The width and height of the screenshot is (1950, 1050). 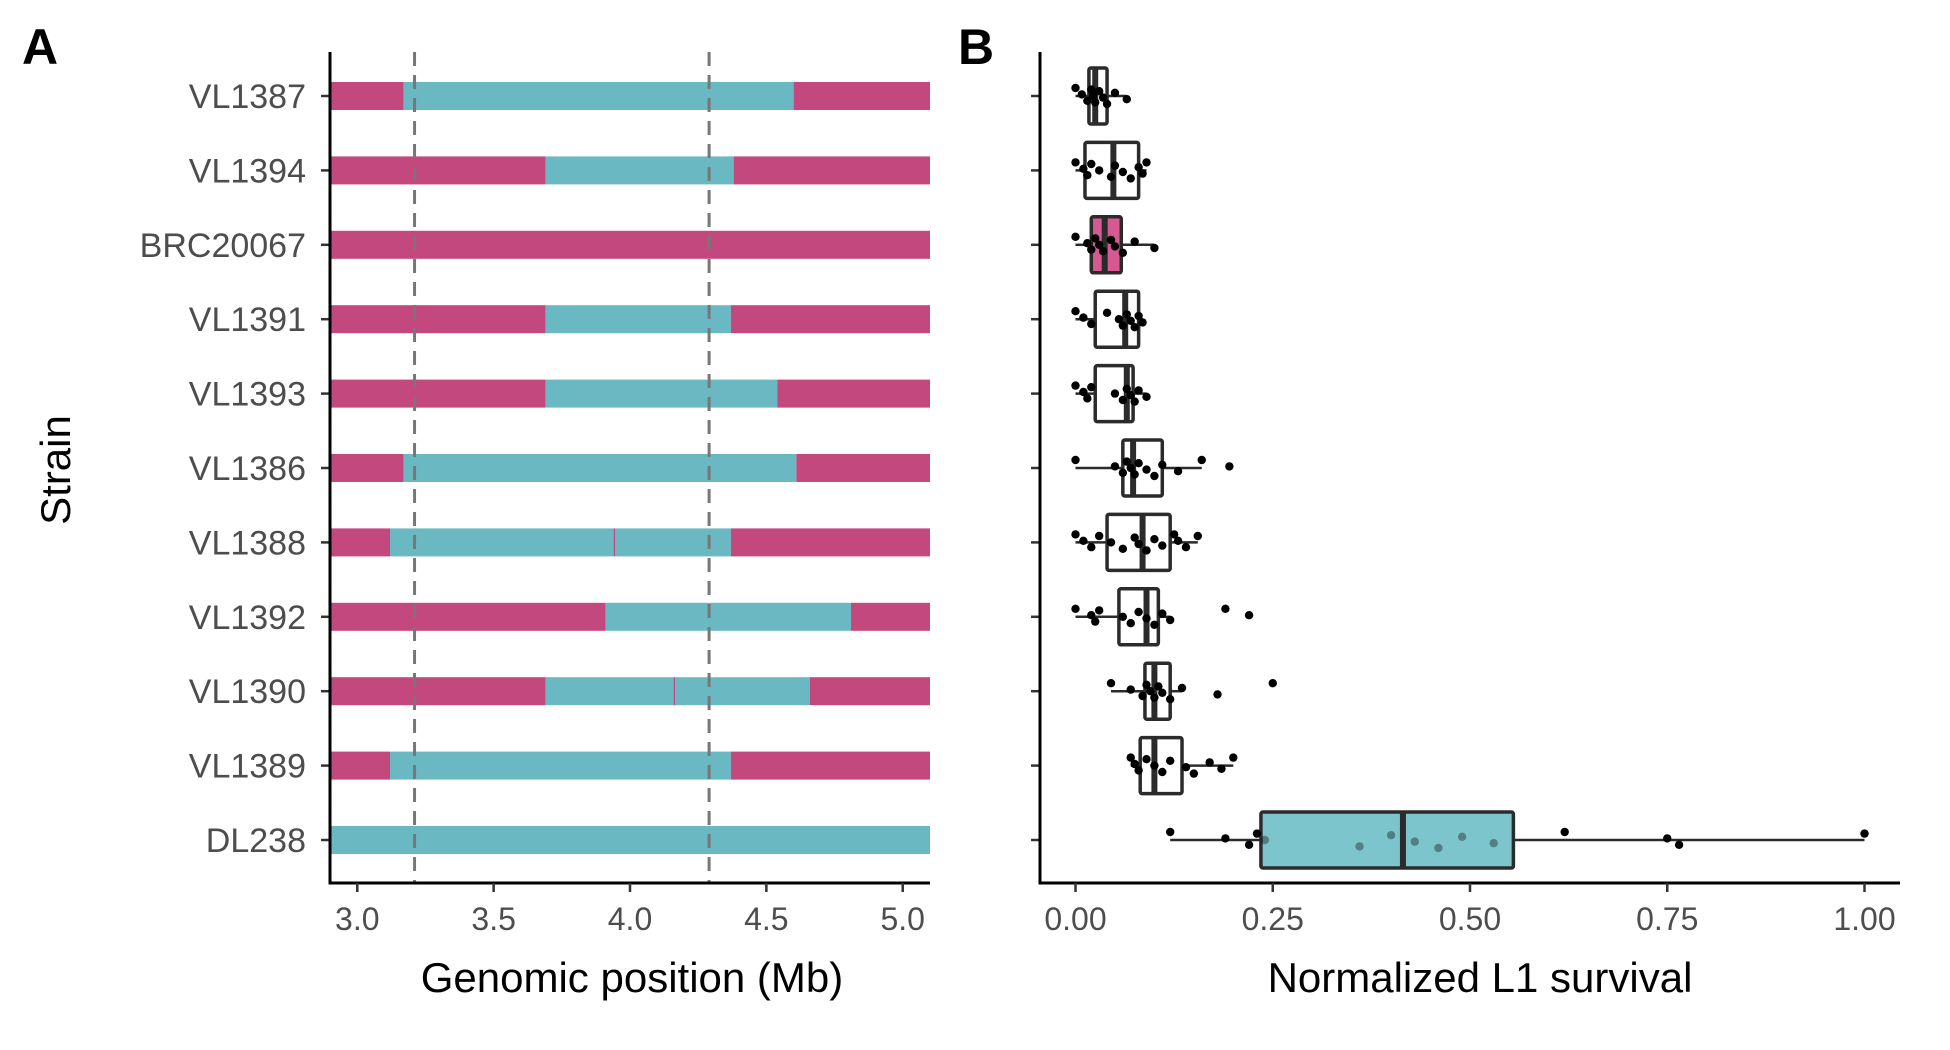 What do you see at coordinates (1480, 977) in the screenshot?
I see `panel-b-x-axis-title: Normalized L1 survival` at bounding box center [1480, 977].